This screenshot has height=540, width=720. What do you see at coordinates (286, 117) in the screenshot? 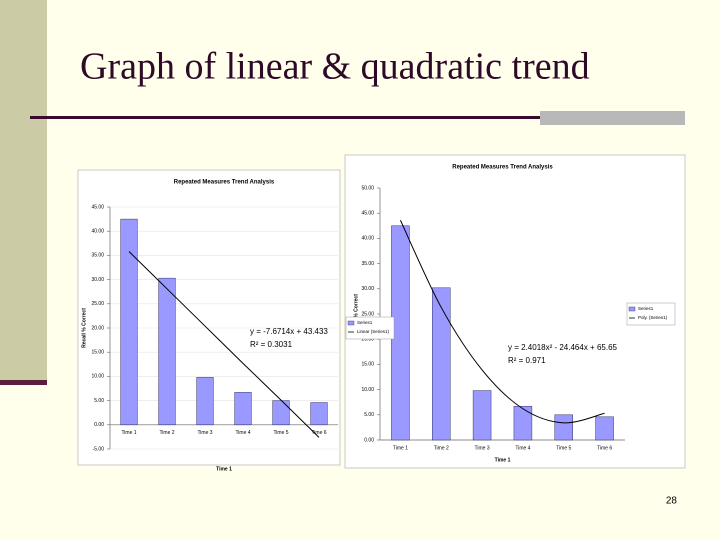
I see `title-rule` at bounding box center [286, 117].